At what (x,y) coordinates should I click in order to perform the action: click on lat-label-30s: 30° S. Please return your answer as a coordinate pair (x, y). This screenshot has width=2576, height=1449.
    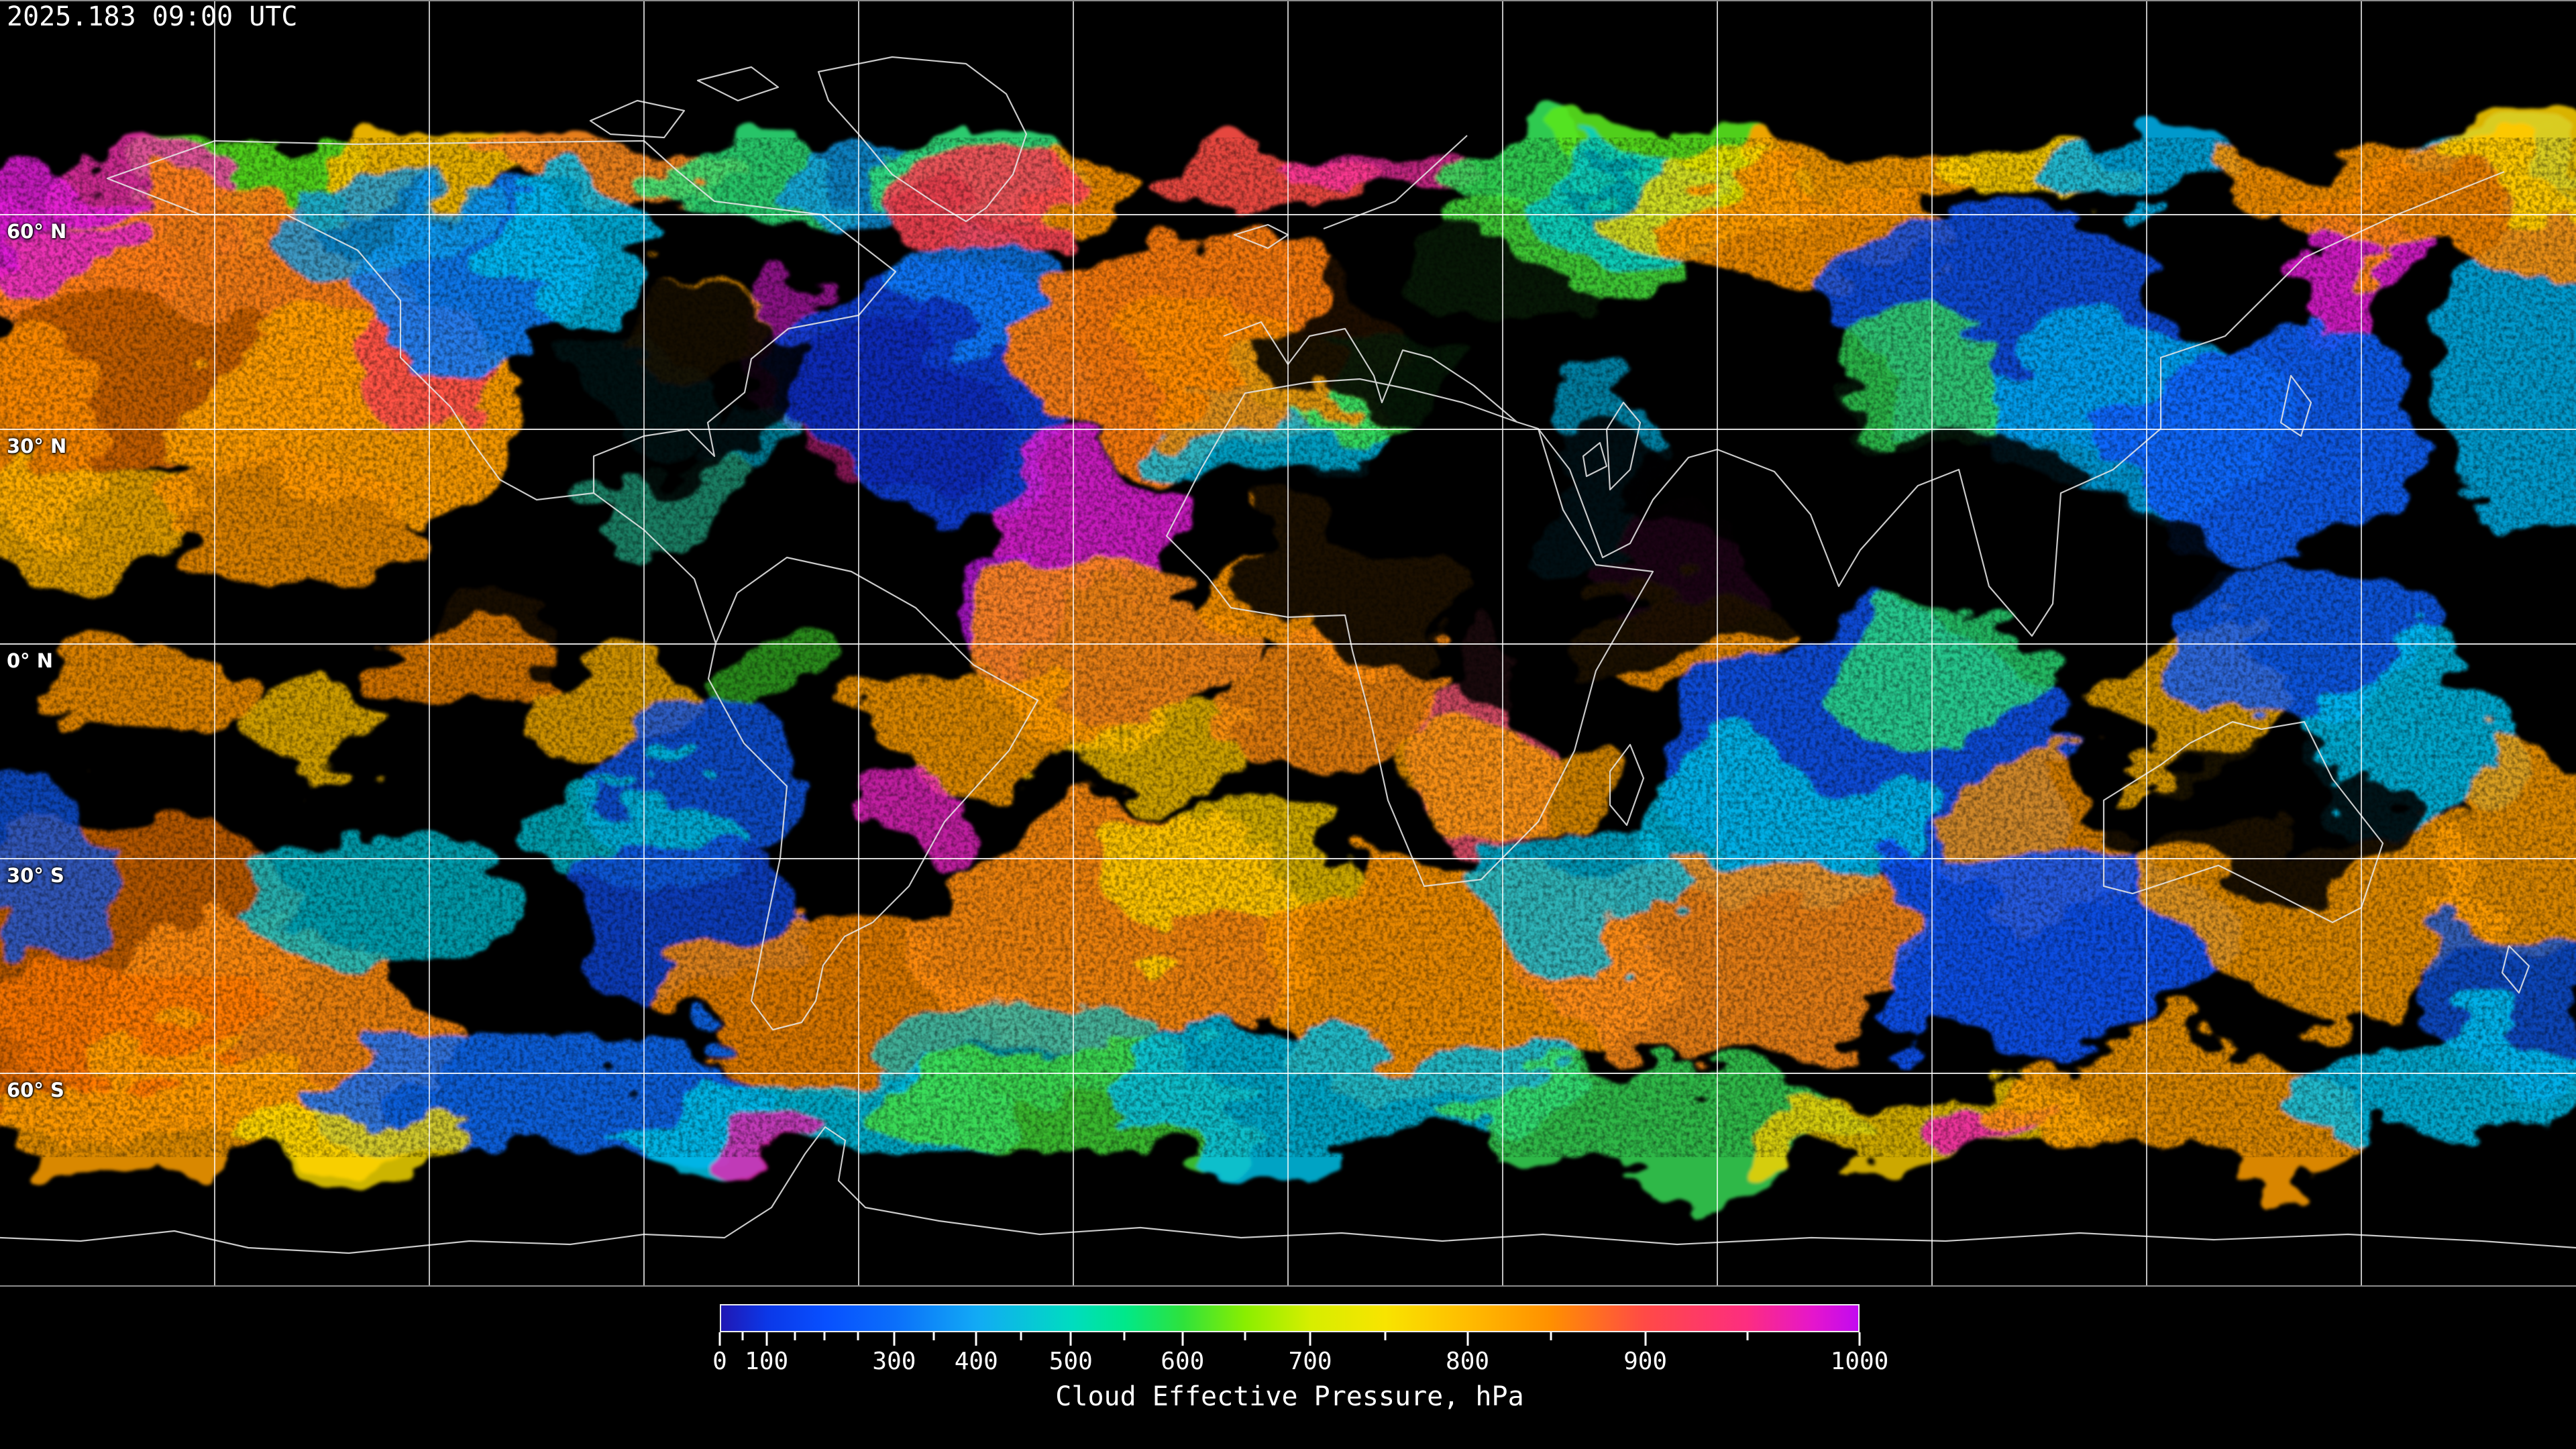
    Looking at the image, I should click on (35, 875).